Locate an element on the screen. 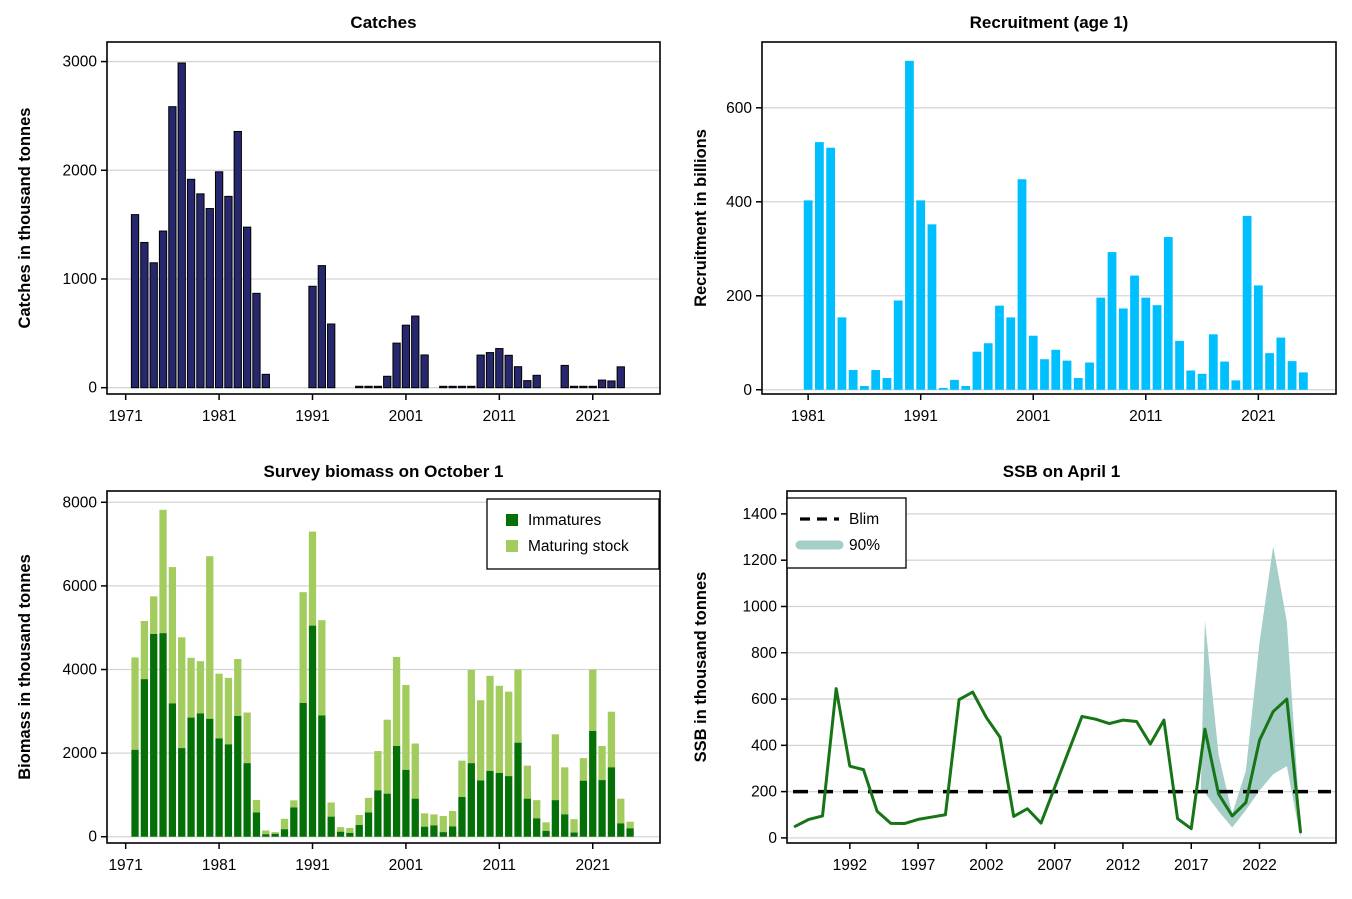 This screenshot has width=1352, height=899. svg-text: 6000 is located at coordinates (80, 586).